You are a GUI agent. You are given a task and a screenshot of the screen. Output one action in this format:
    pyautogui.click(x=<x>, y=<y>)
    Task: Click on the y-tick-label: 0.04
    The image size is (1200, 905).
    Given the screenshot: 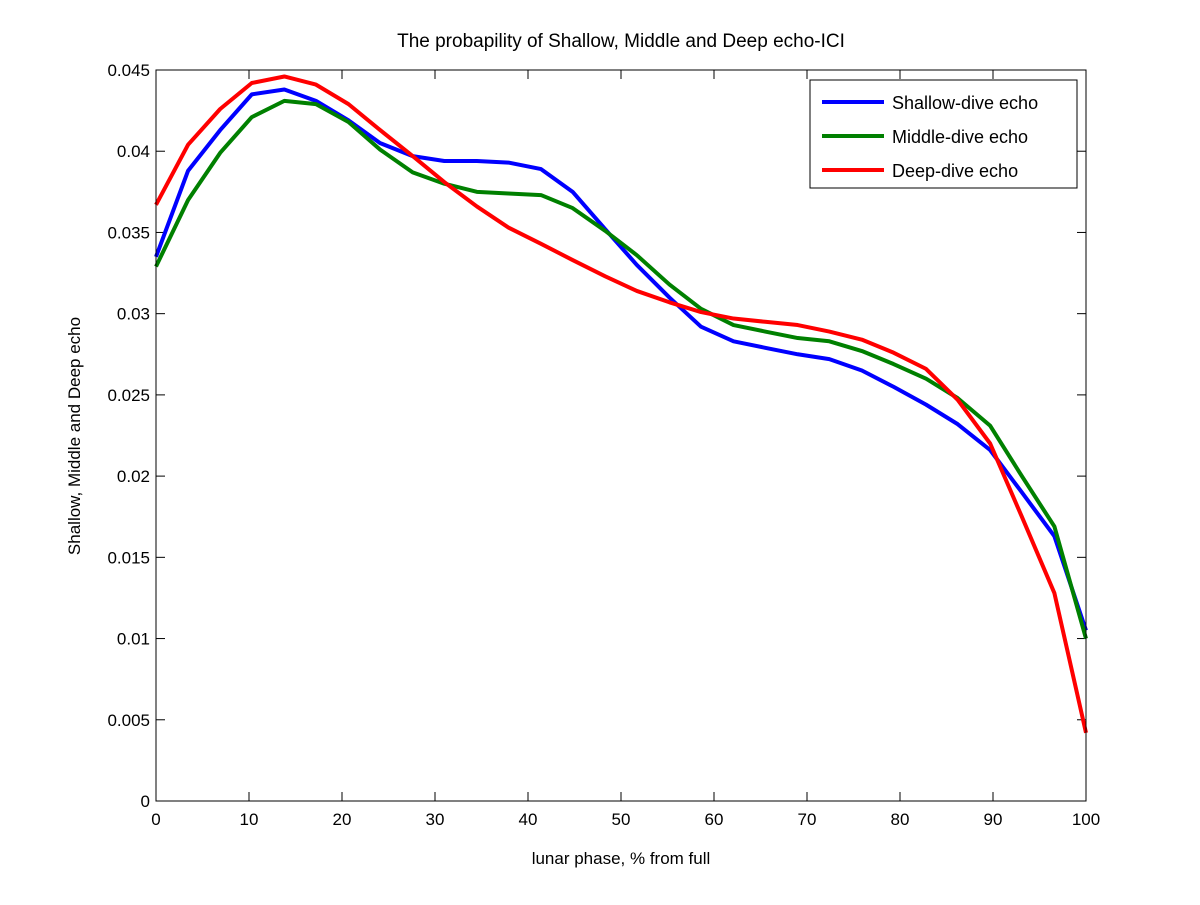 What is the action you would take?
    pyautogui.click(x=133, y=151)
    